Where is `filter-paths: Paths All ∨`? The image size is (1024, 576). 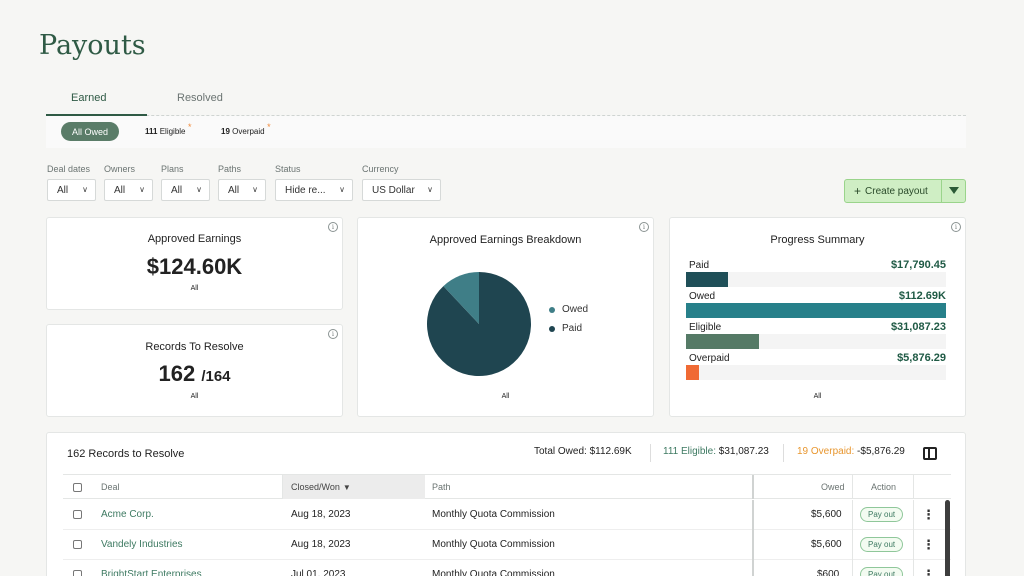 filter-paths: Paths All ∨ is located at coordinates (242, 182).